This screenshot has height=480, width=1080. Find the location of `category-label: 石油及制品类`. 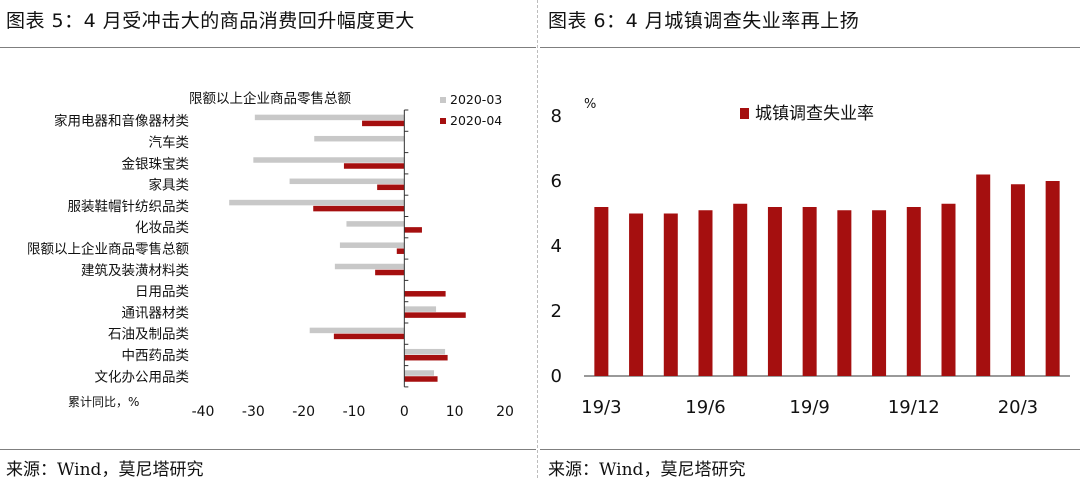

category-label: 石油及制品类 is located at coordinates (148, 335).